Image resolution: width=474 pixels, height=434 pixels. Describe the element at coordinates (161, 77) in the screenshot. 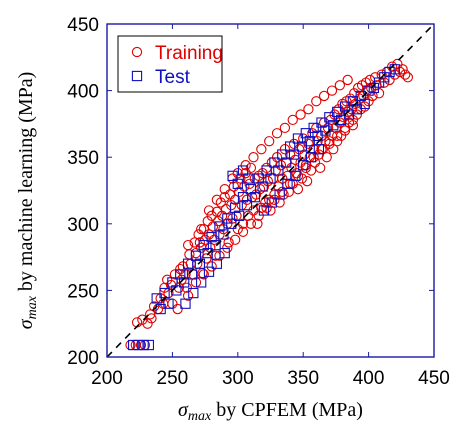

I see `legend-item-test: Test` at that location.